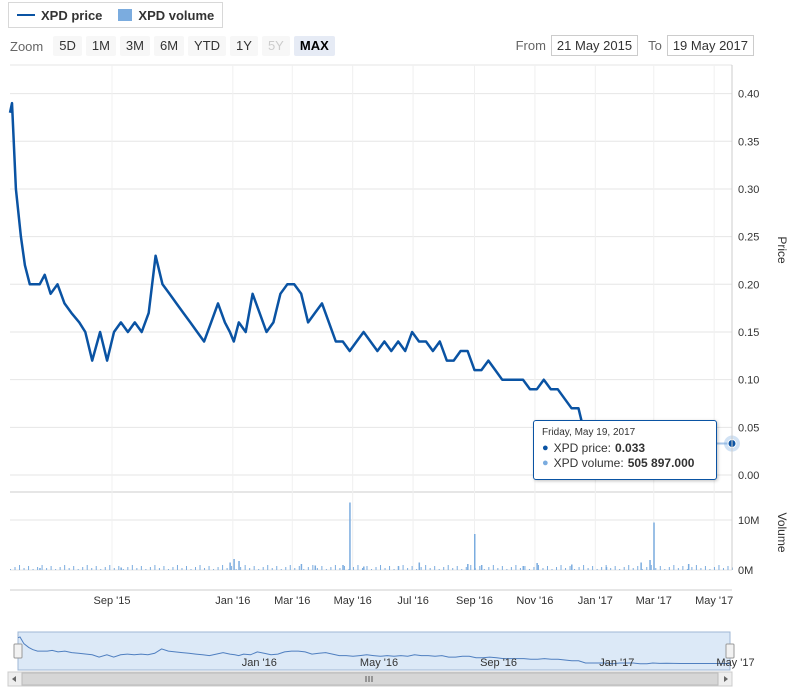  Describe the element at coordinates (100, 46) in the screenshot. I see `zoom-button-1m: 1M` at that location.